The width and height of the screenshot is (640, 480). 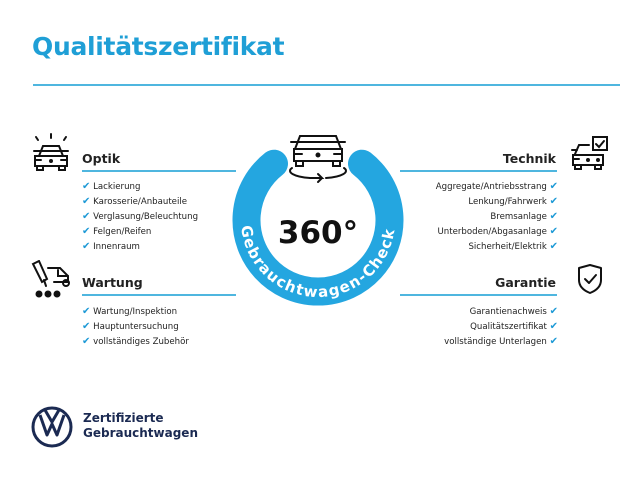 I want to click on list-item: ✔ Hauptuntersuchung, so click(x=130, y=326).